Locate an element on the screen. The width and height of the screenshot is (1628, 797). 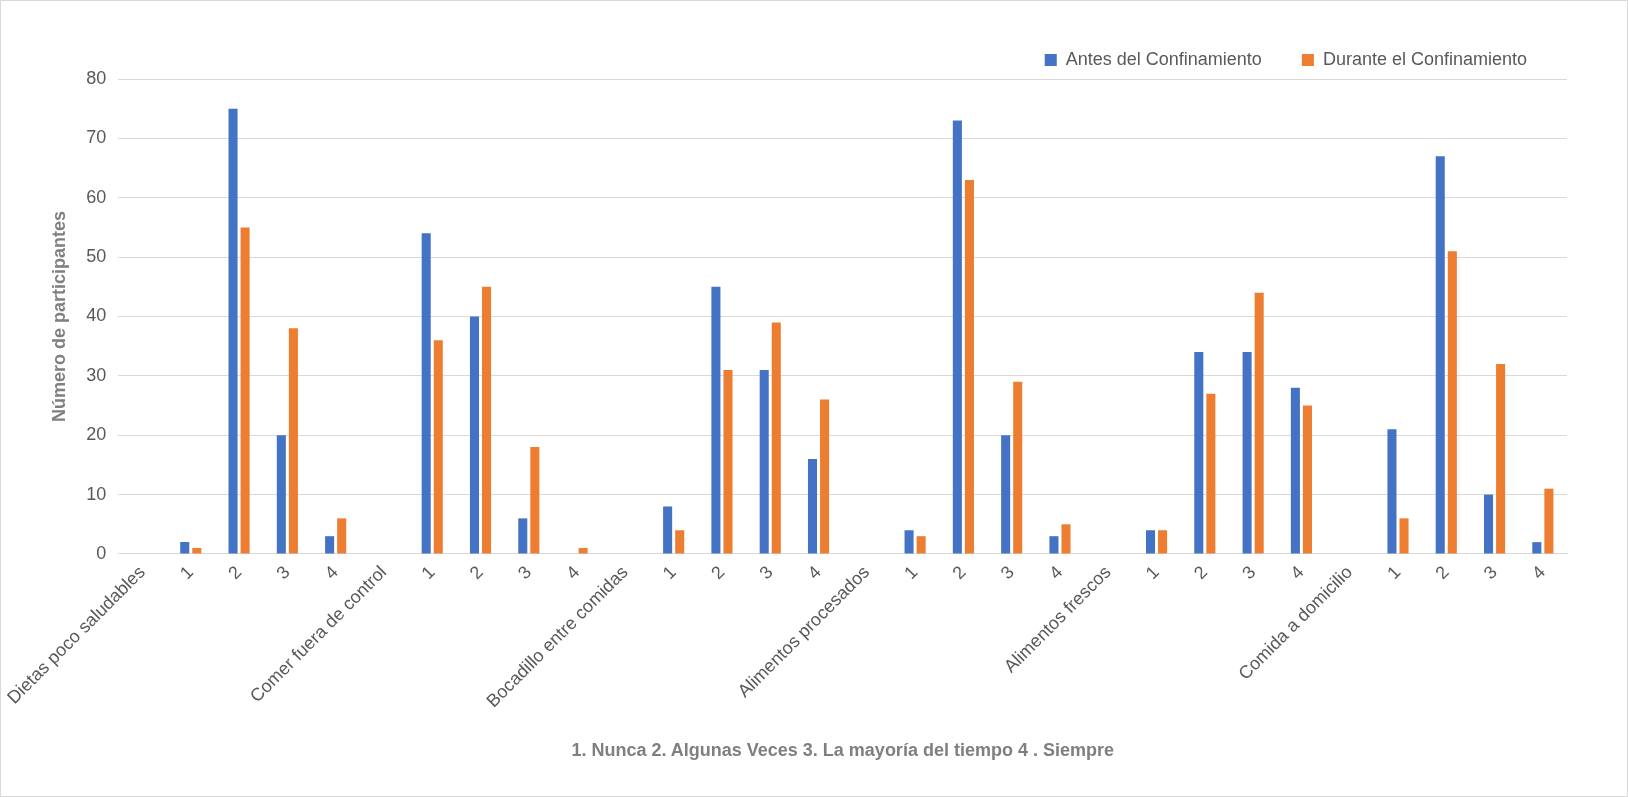
y-tick-label: 40 is located at coordinates (96, 315).